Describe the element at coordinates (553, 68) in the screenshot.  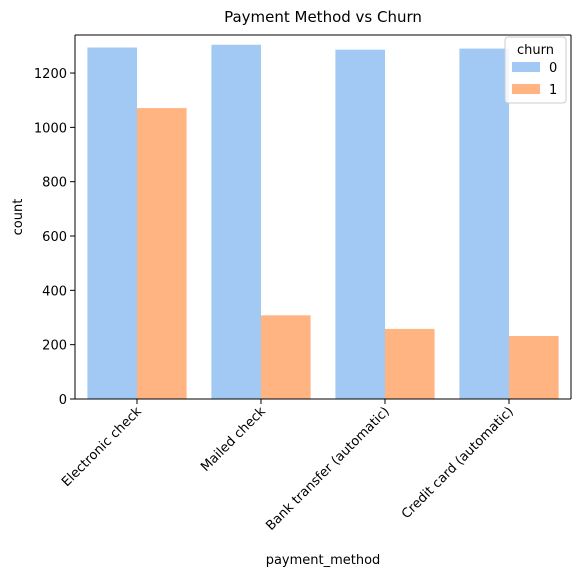
I see `legend-label-0: 0` at that location.